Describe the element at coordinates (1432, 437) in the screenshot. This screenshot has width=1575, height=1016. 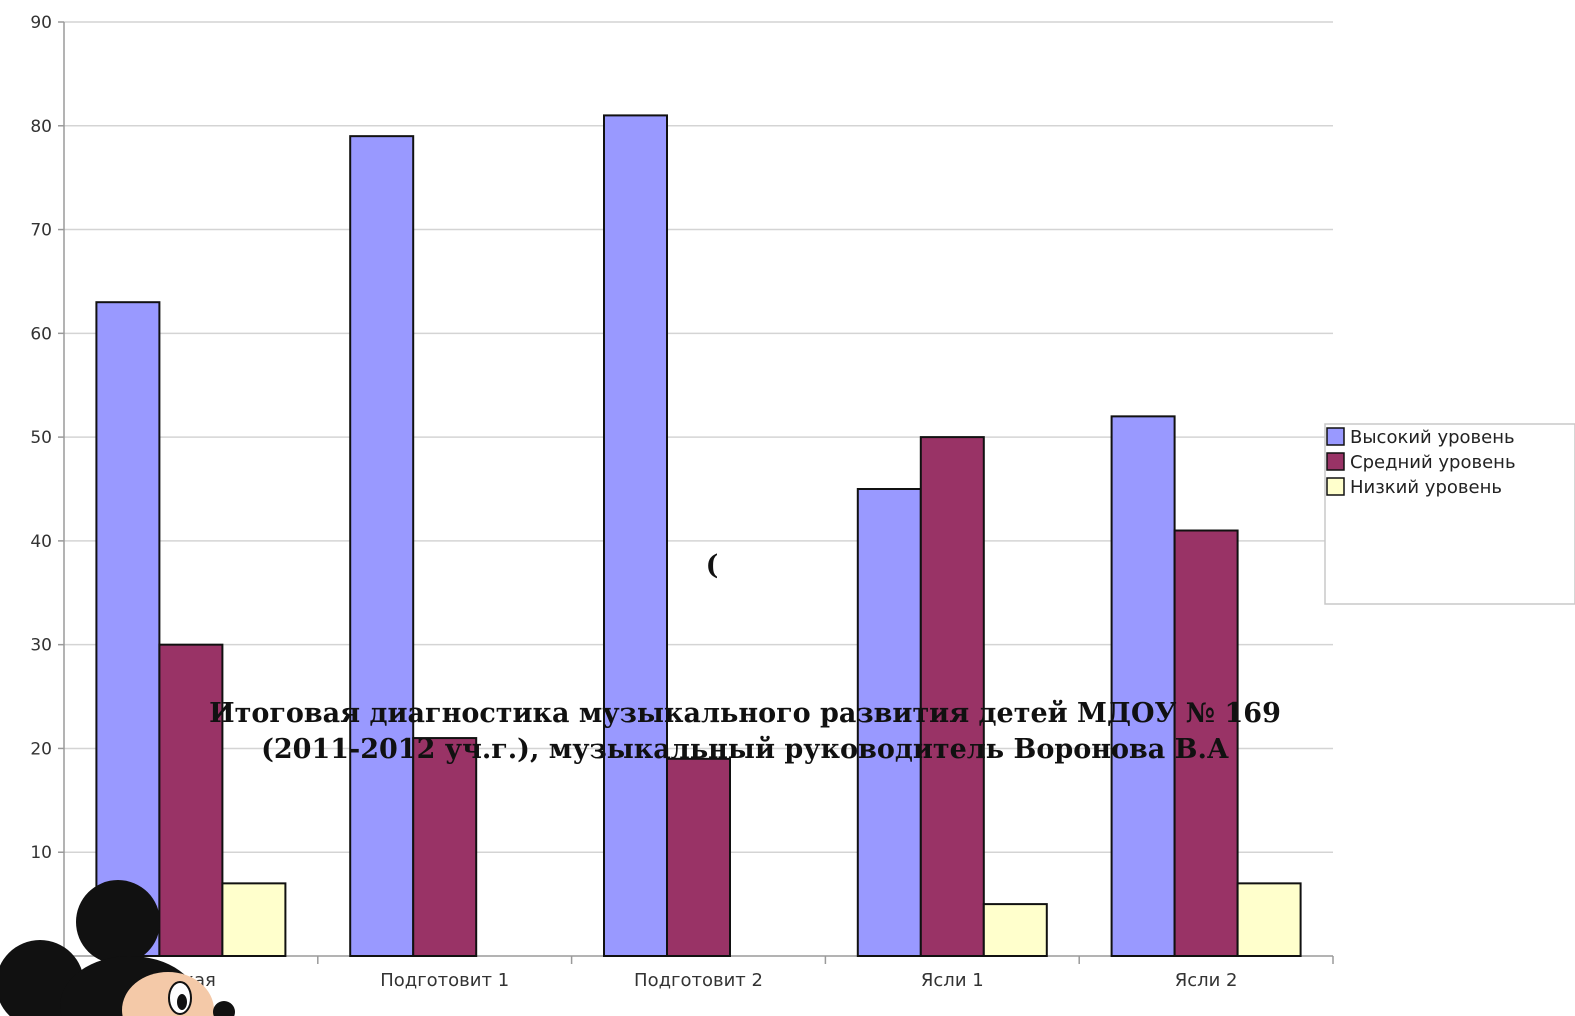
I see `legend-label: Высокий уровень` at that location.